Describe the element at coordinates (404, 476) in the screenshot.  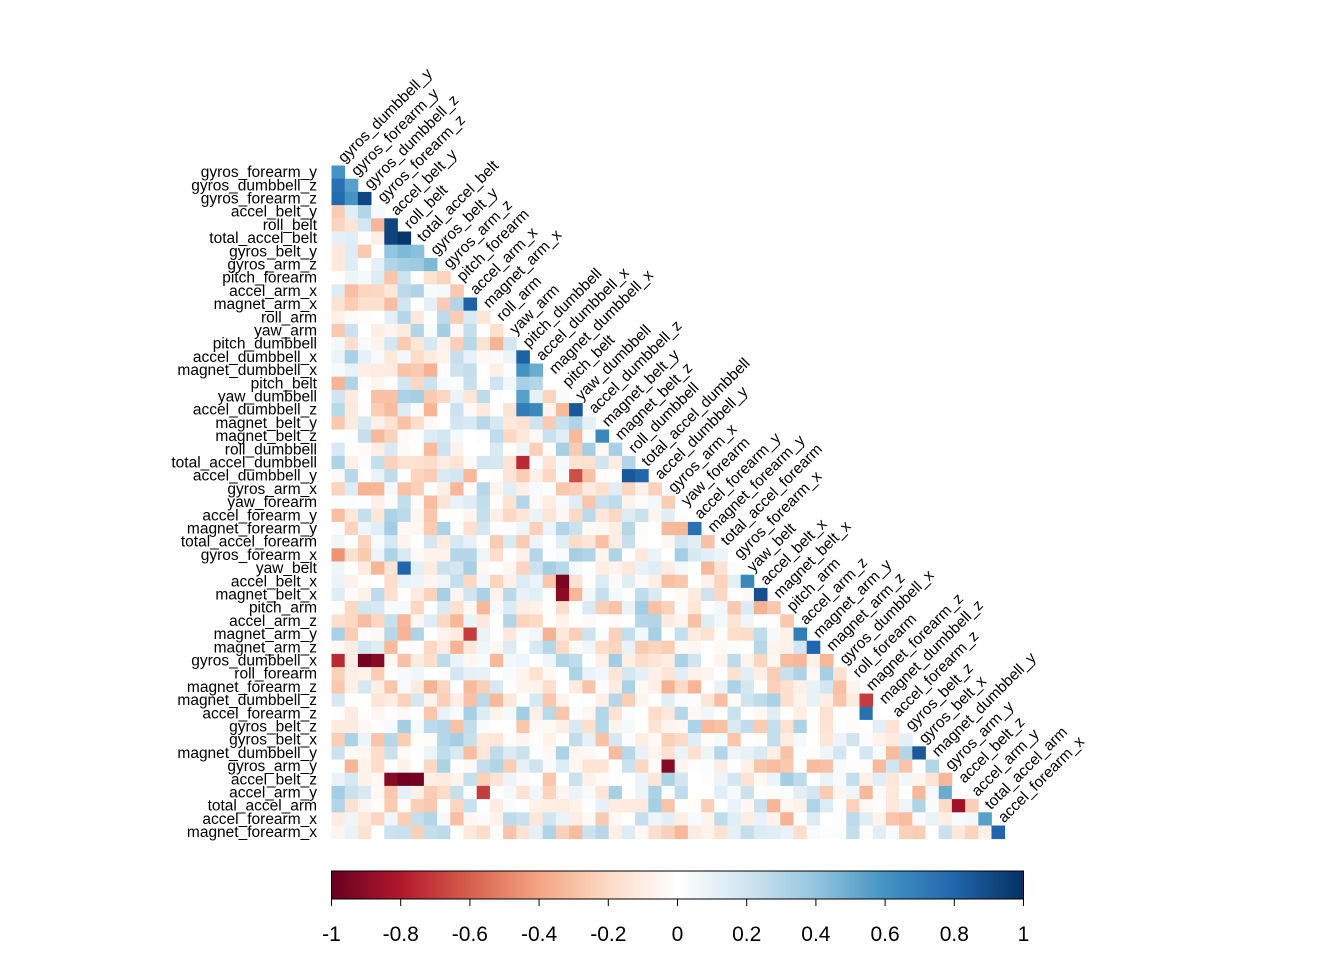
I see `corr-cell-accel_dumbbell_y-roll_belt` at that location.